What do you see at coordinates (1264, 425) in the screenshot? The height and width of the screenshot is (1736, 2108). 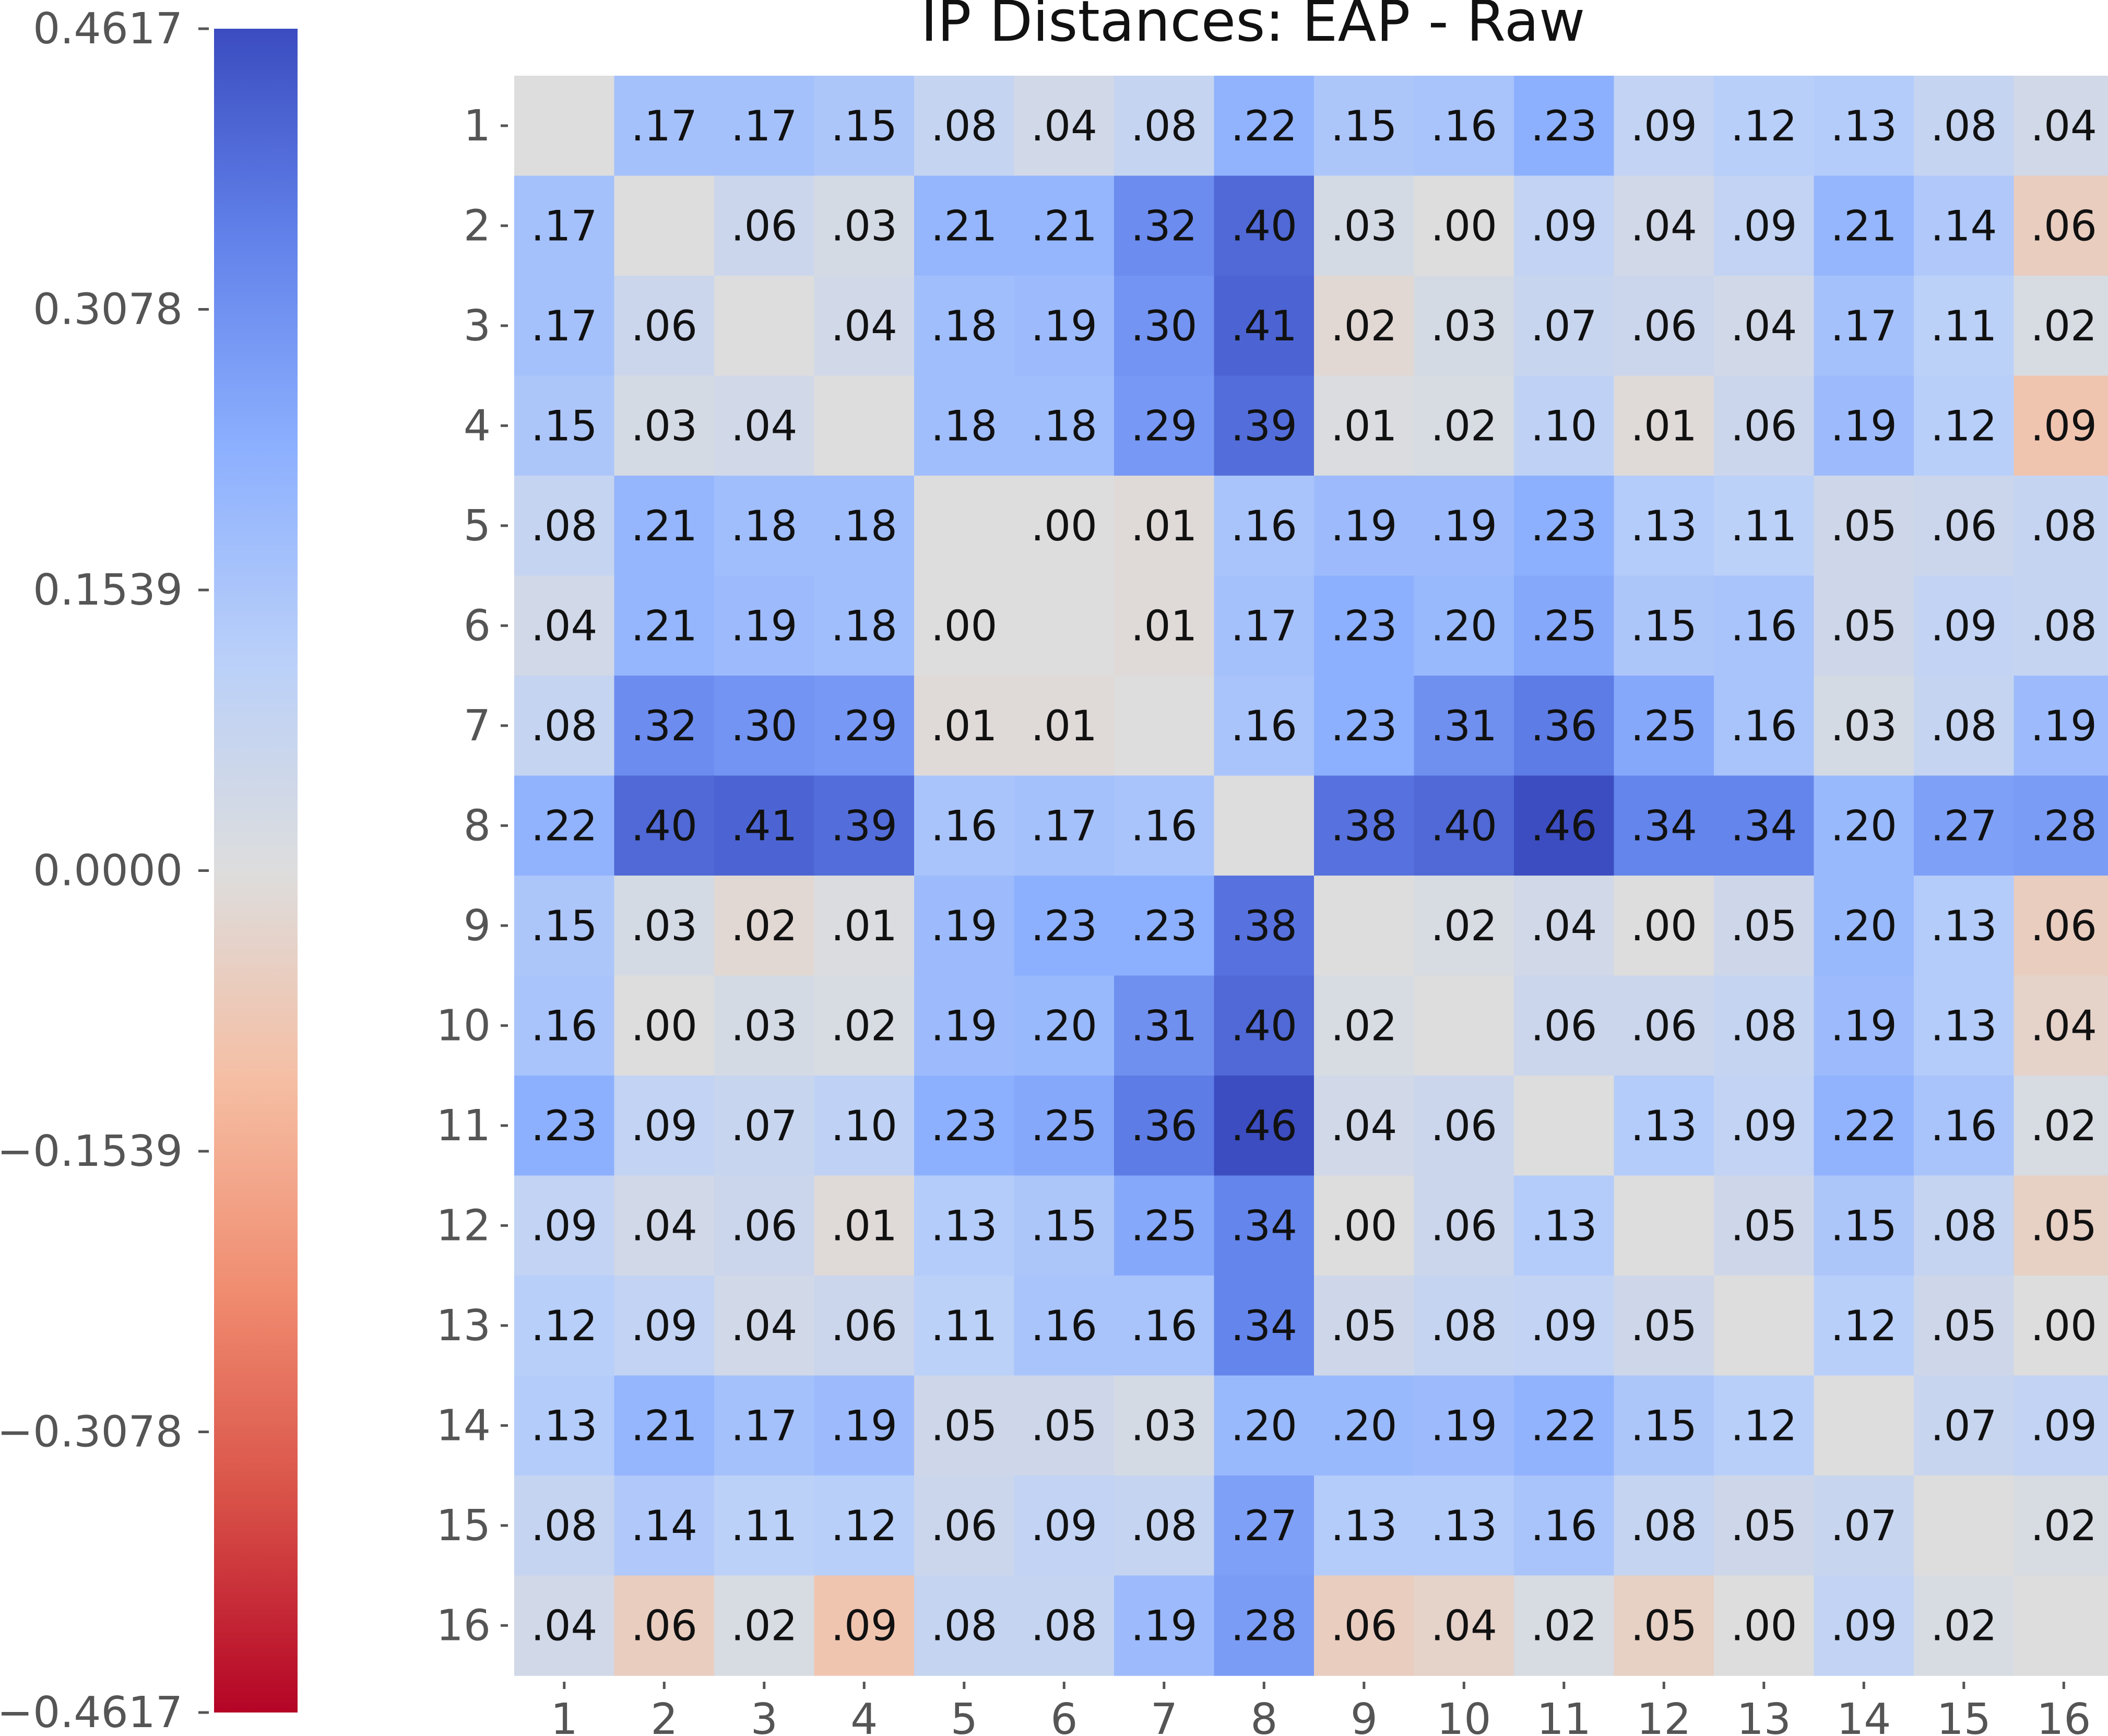 I see `cell-value-label: .39` at bounding box center [1264, 425].